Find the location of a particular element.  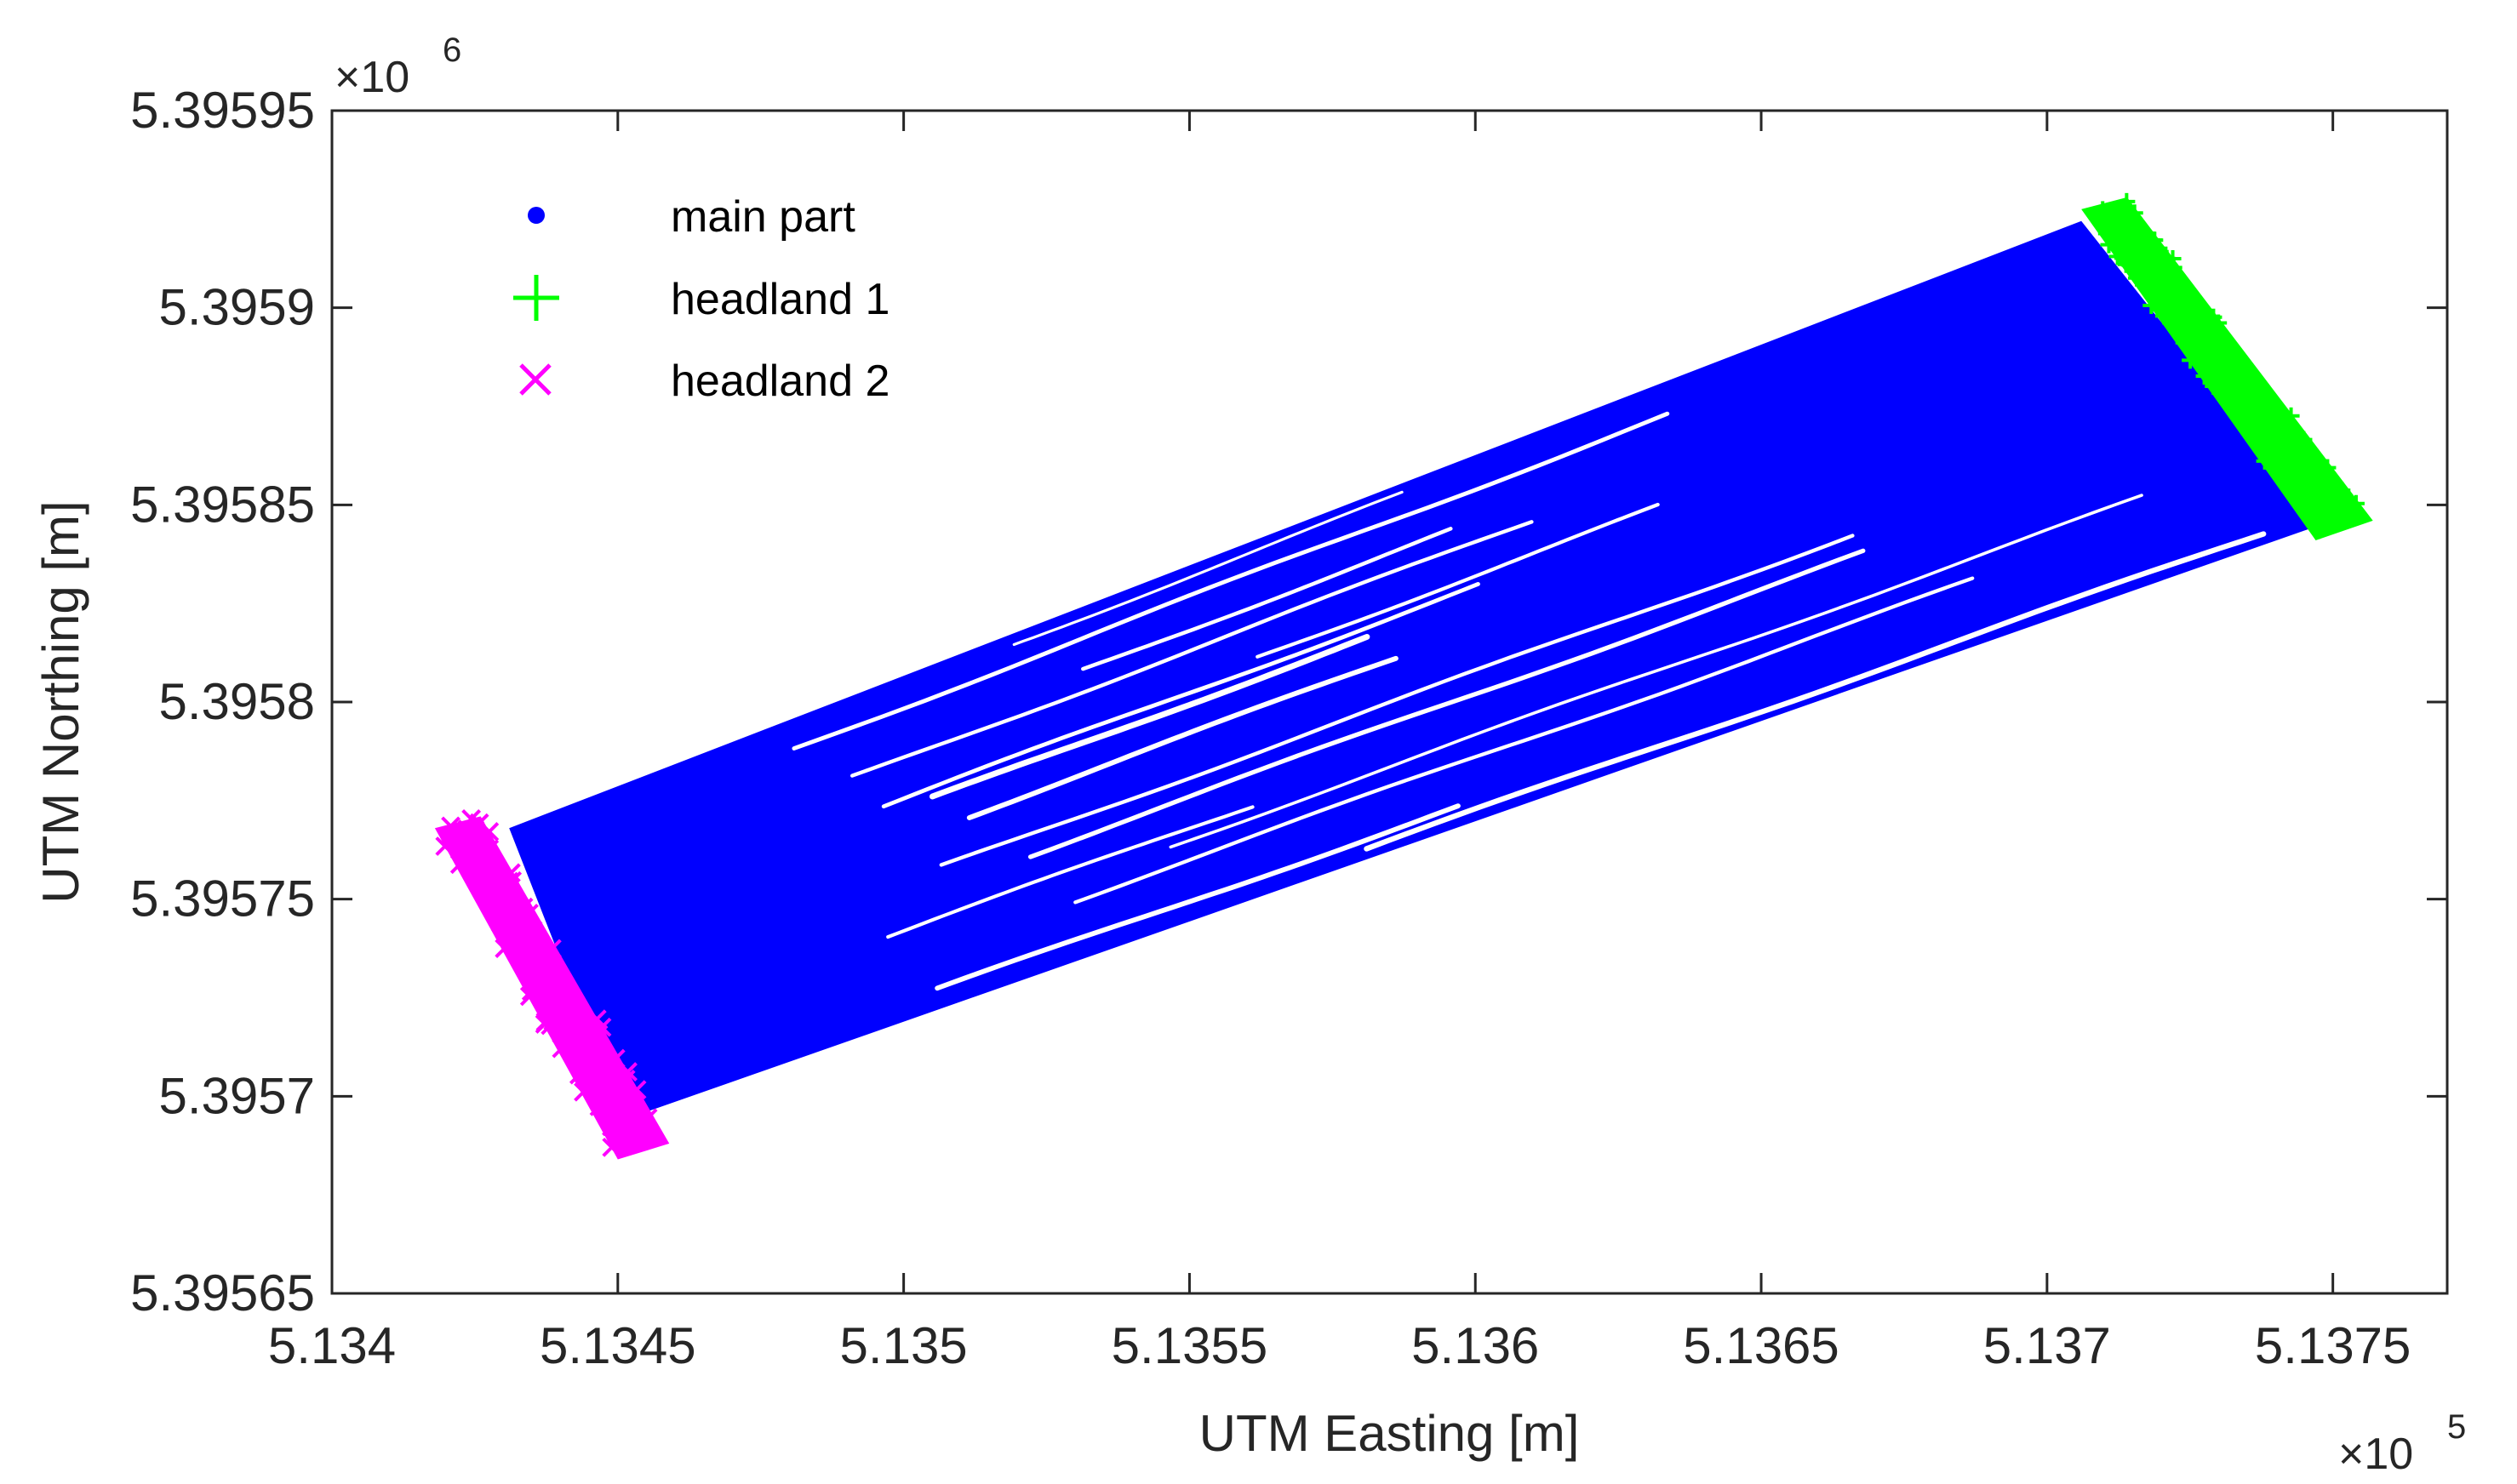

legend-label: headland 2 is located at coordinates (780, 381).